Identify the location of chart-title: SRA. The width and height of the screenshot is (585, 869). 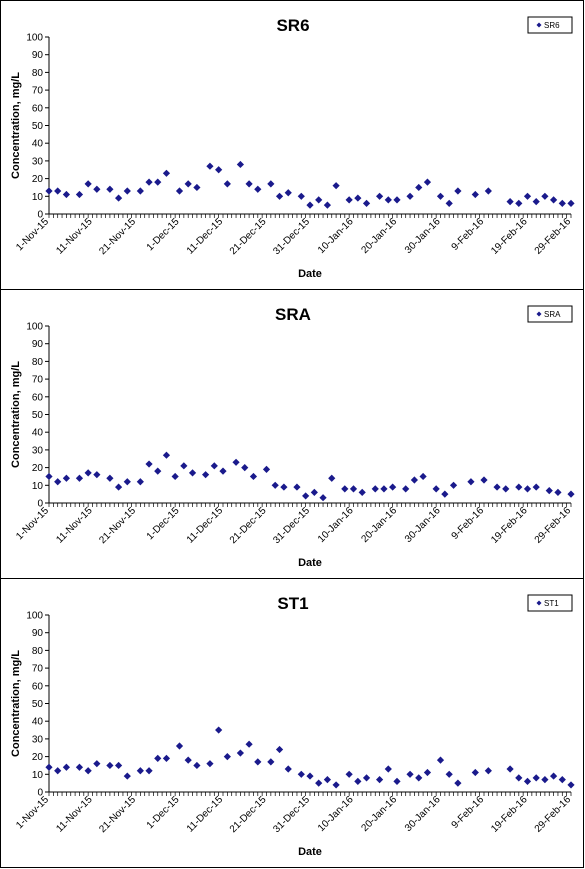
(293, 314).